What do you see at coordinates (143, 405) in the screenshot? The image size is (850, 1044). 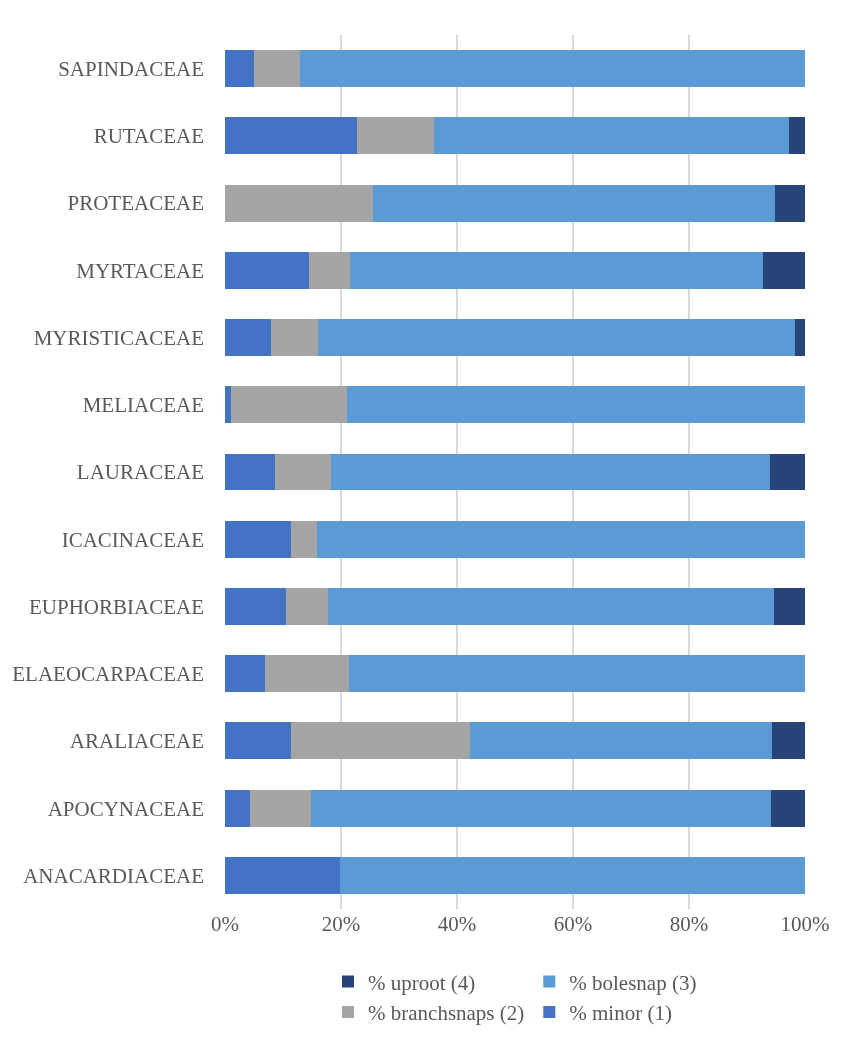 I see `y-tick-label: MELIACEAE` at bounding box center [143, 405].